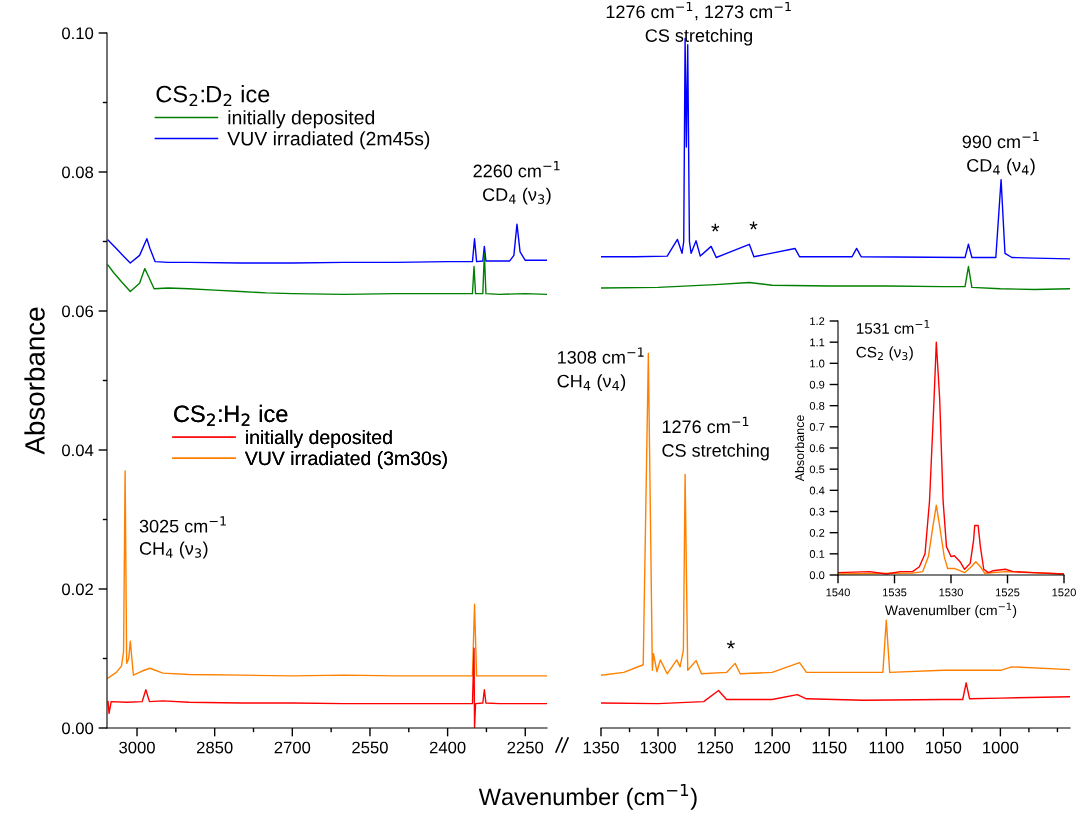 Image resolution: width=1079 pixels, height=813 pixels. Describe the element at coordinates (516, 169) in the screenshot. I see `annotation: 2260 cm$^{−1}$` at that location.